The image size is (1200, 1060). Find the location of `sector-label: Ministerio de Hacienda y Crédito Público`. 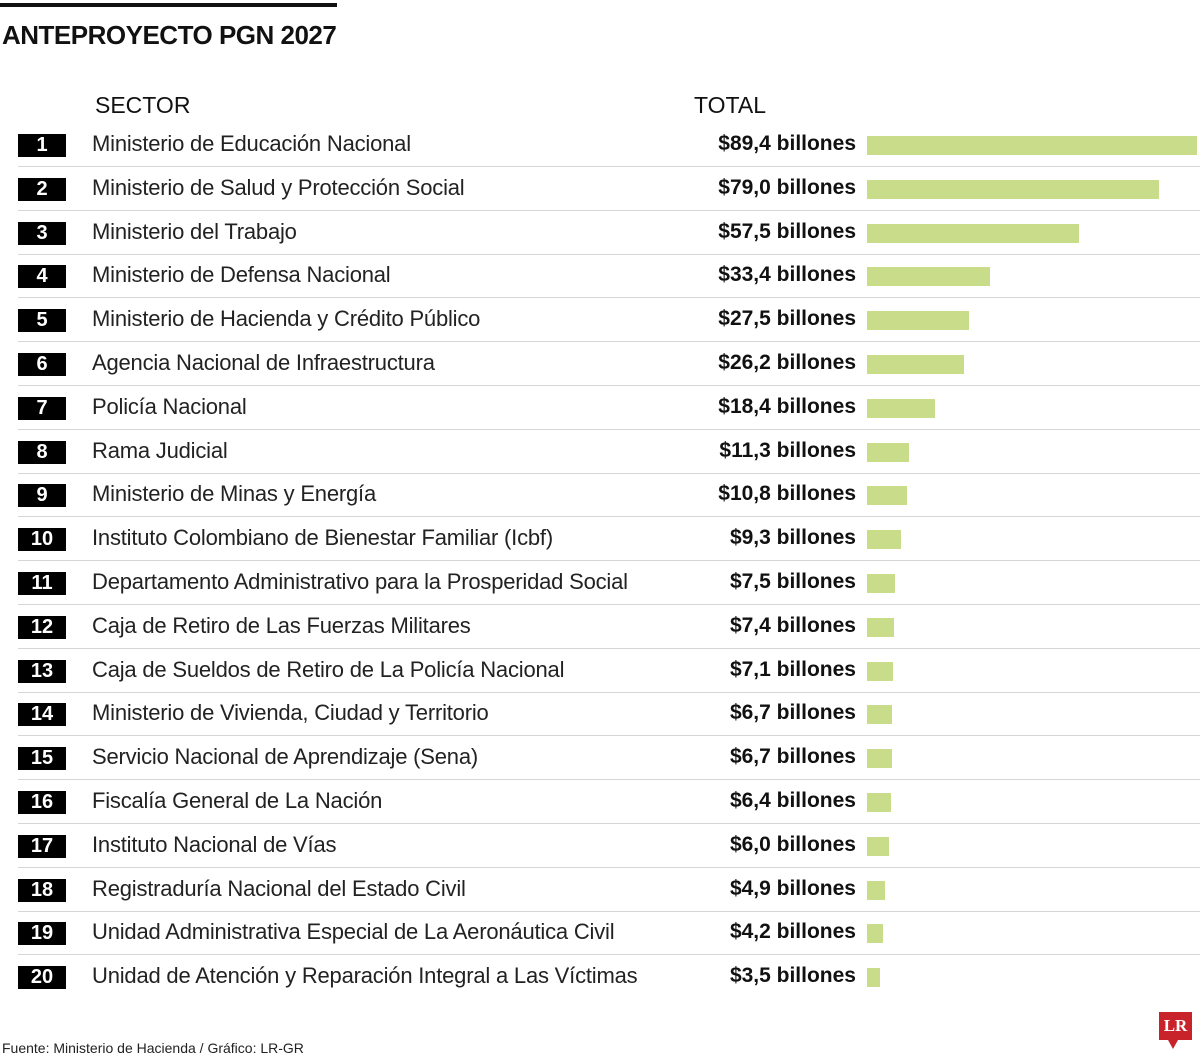

sector-label: Ministerio de Hacienda y Crédito Público is located at coordinates (286, 319).